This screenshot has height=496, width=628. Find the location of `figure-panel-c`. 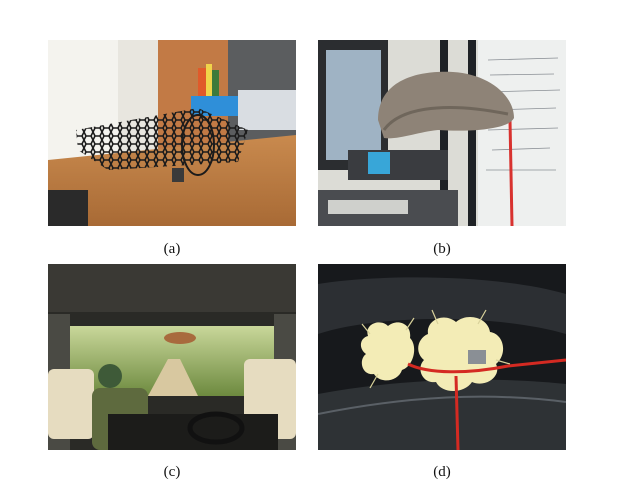

figure-panel-c is located at coordinates (172, 357).